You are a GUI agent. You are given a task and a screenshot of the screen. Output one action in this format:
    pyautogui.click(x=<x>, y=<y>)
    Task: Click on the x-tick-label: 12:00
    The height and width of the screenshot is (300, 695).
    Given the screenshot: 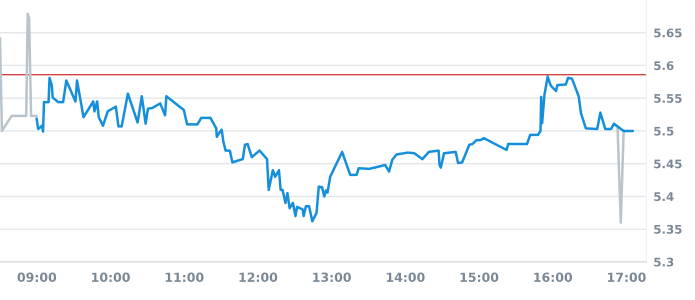 What is the action you would take?
    pyautogui.click(x=258, y=277)
    